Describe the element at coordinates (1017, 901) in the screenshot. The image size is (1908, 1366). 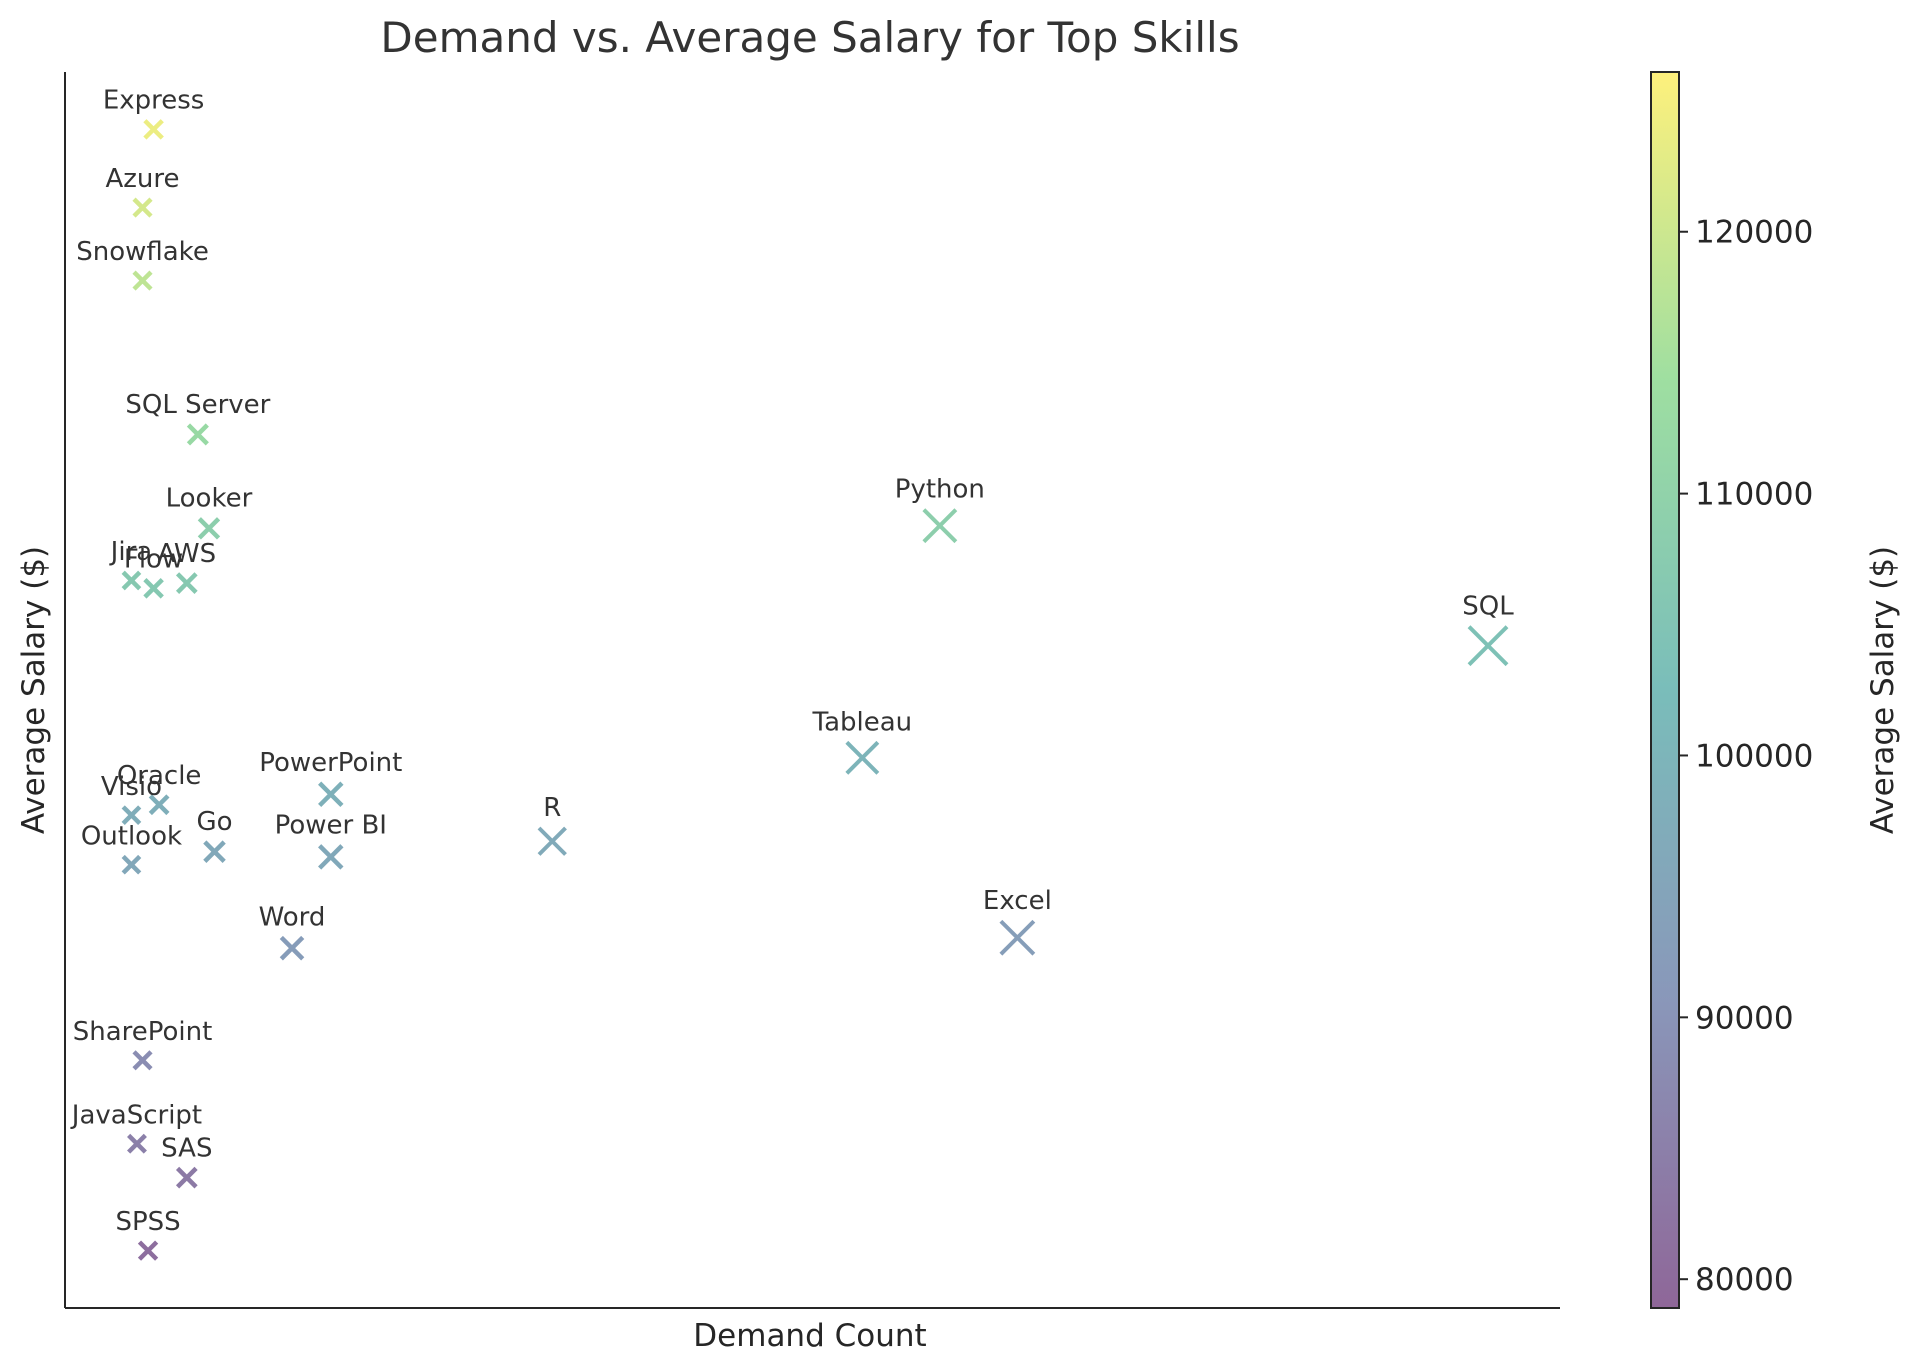
I see `point-label-excel: Excel` at that location.